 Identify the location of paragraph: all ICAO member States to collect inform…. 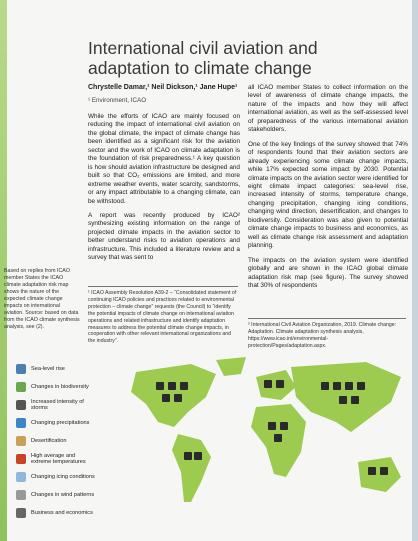
(328, 109).